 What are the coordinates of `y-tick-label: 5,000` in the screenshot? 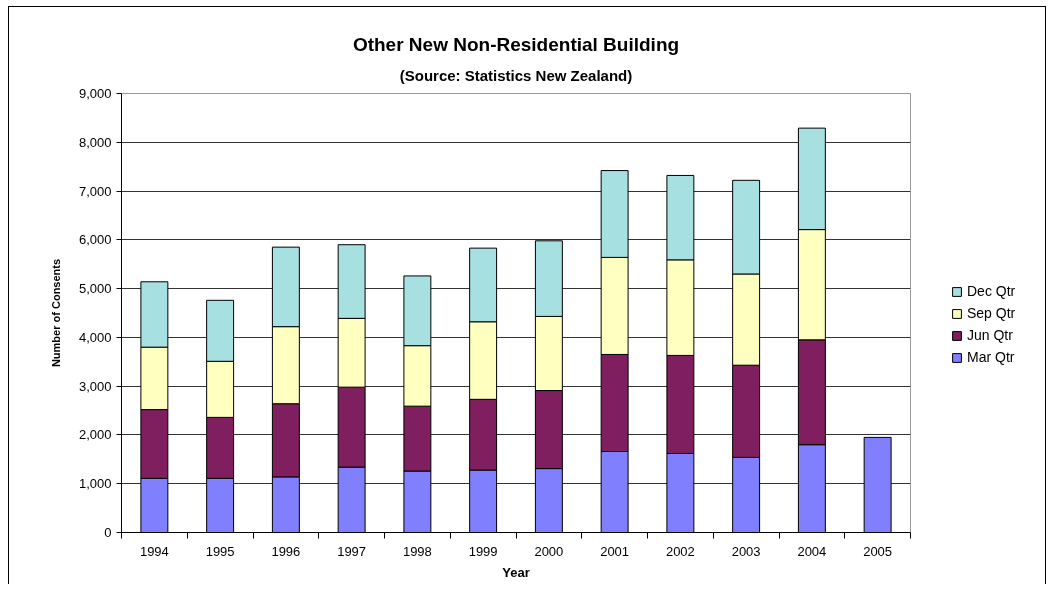 It's located at (95, 289).